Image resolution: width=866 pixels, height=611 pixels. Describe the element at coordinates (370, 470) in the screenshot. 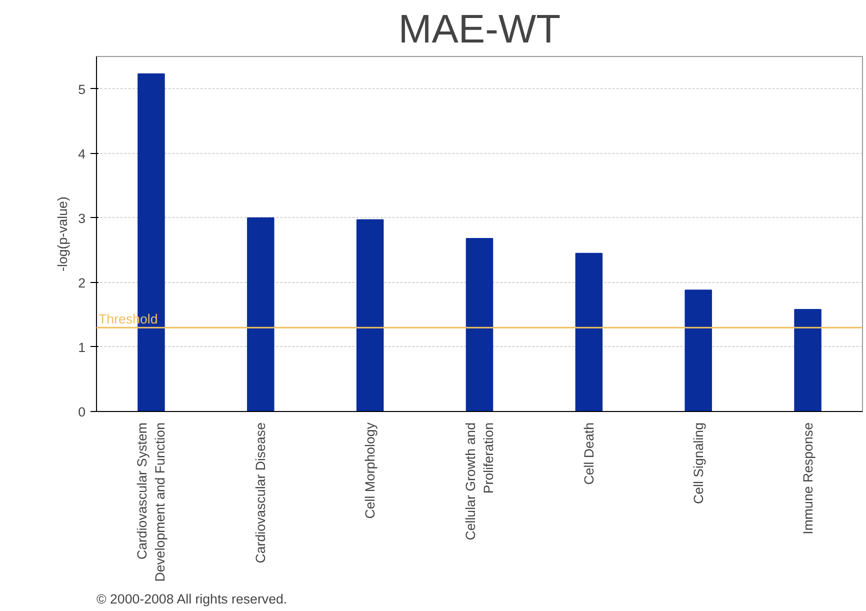

I see `x-tick-label: Cell Morphology` at that location.